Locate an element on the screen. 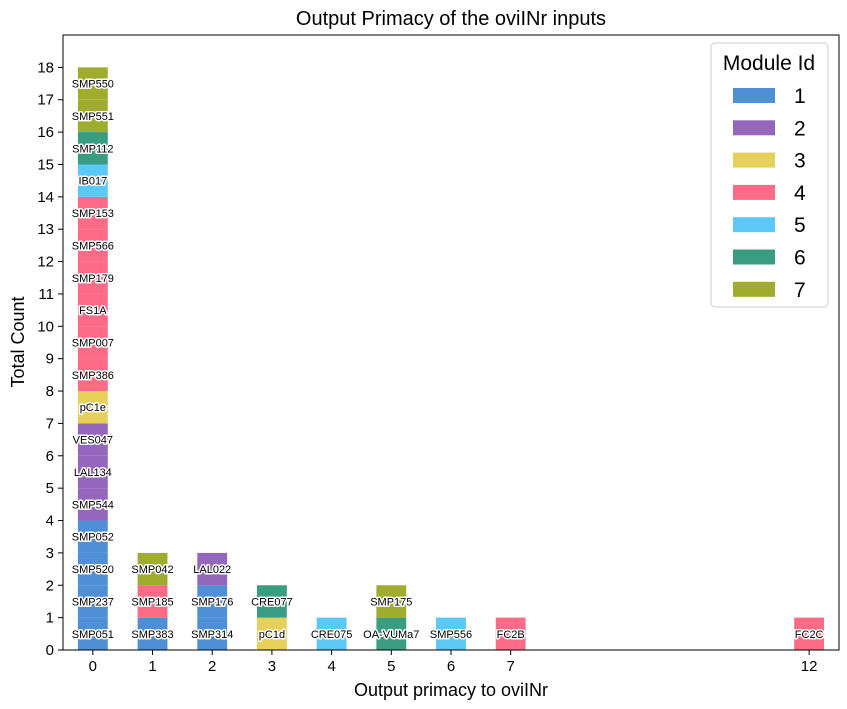  y-tick-label: 5 is located at coordinates (50, 488).